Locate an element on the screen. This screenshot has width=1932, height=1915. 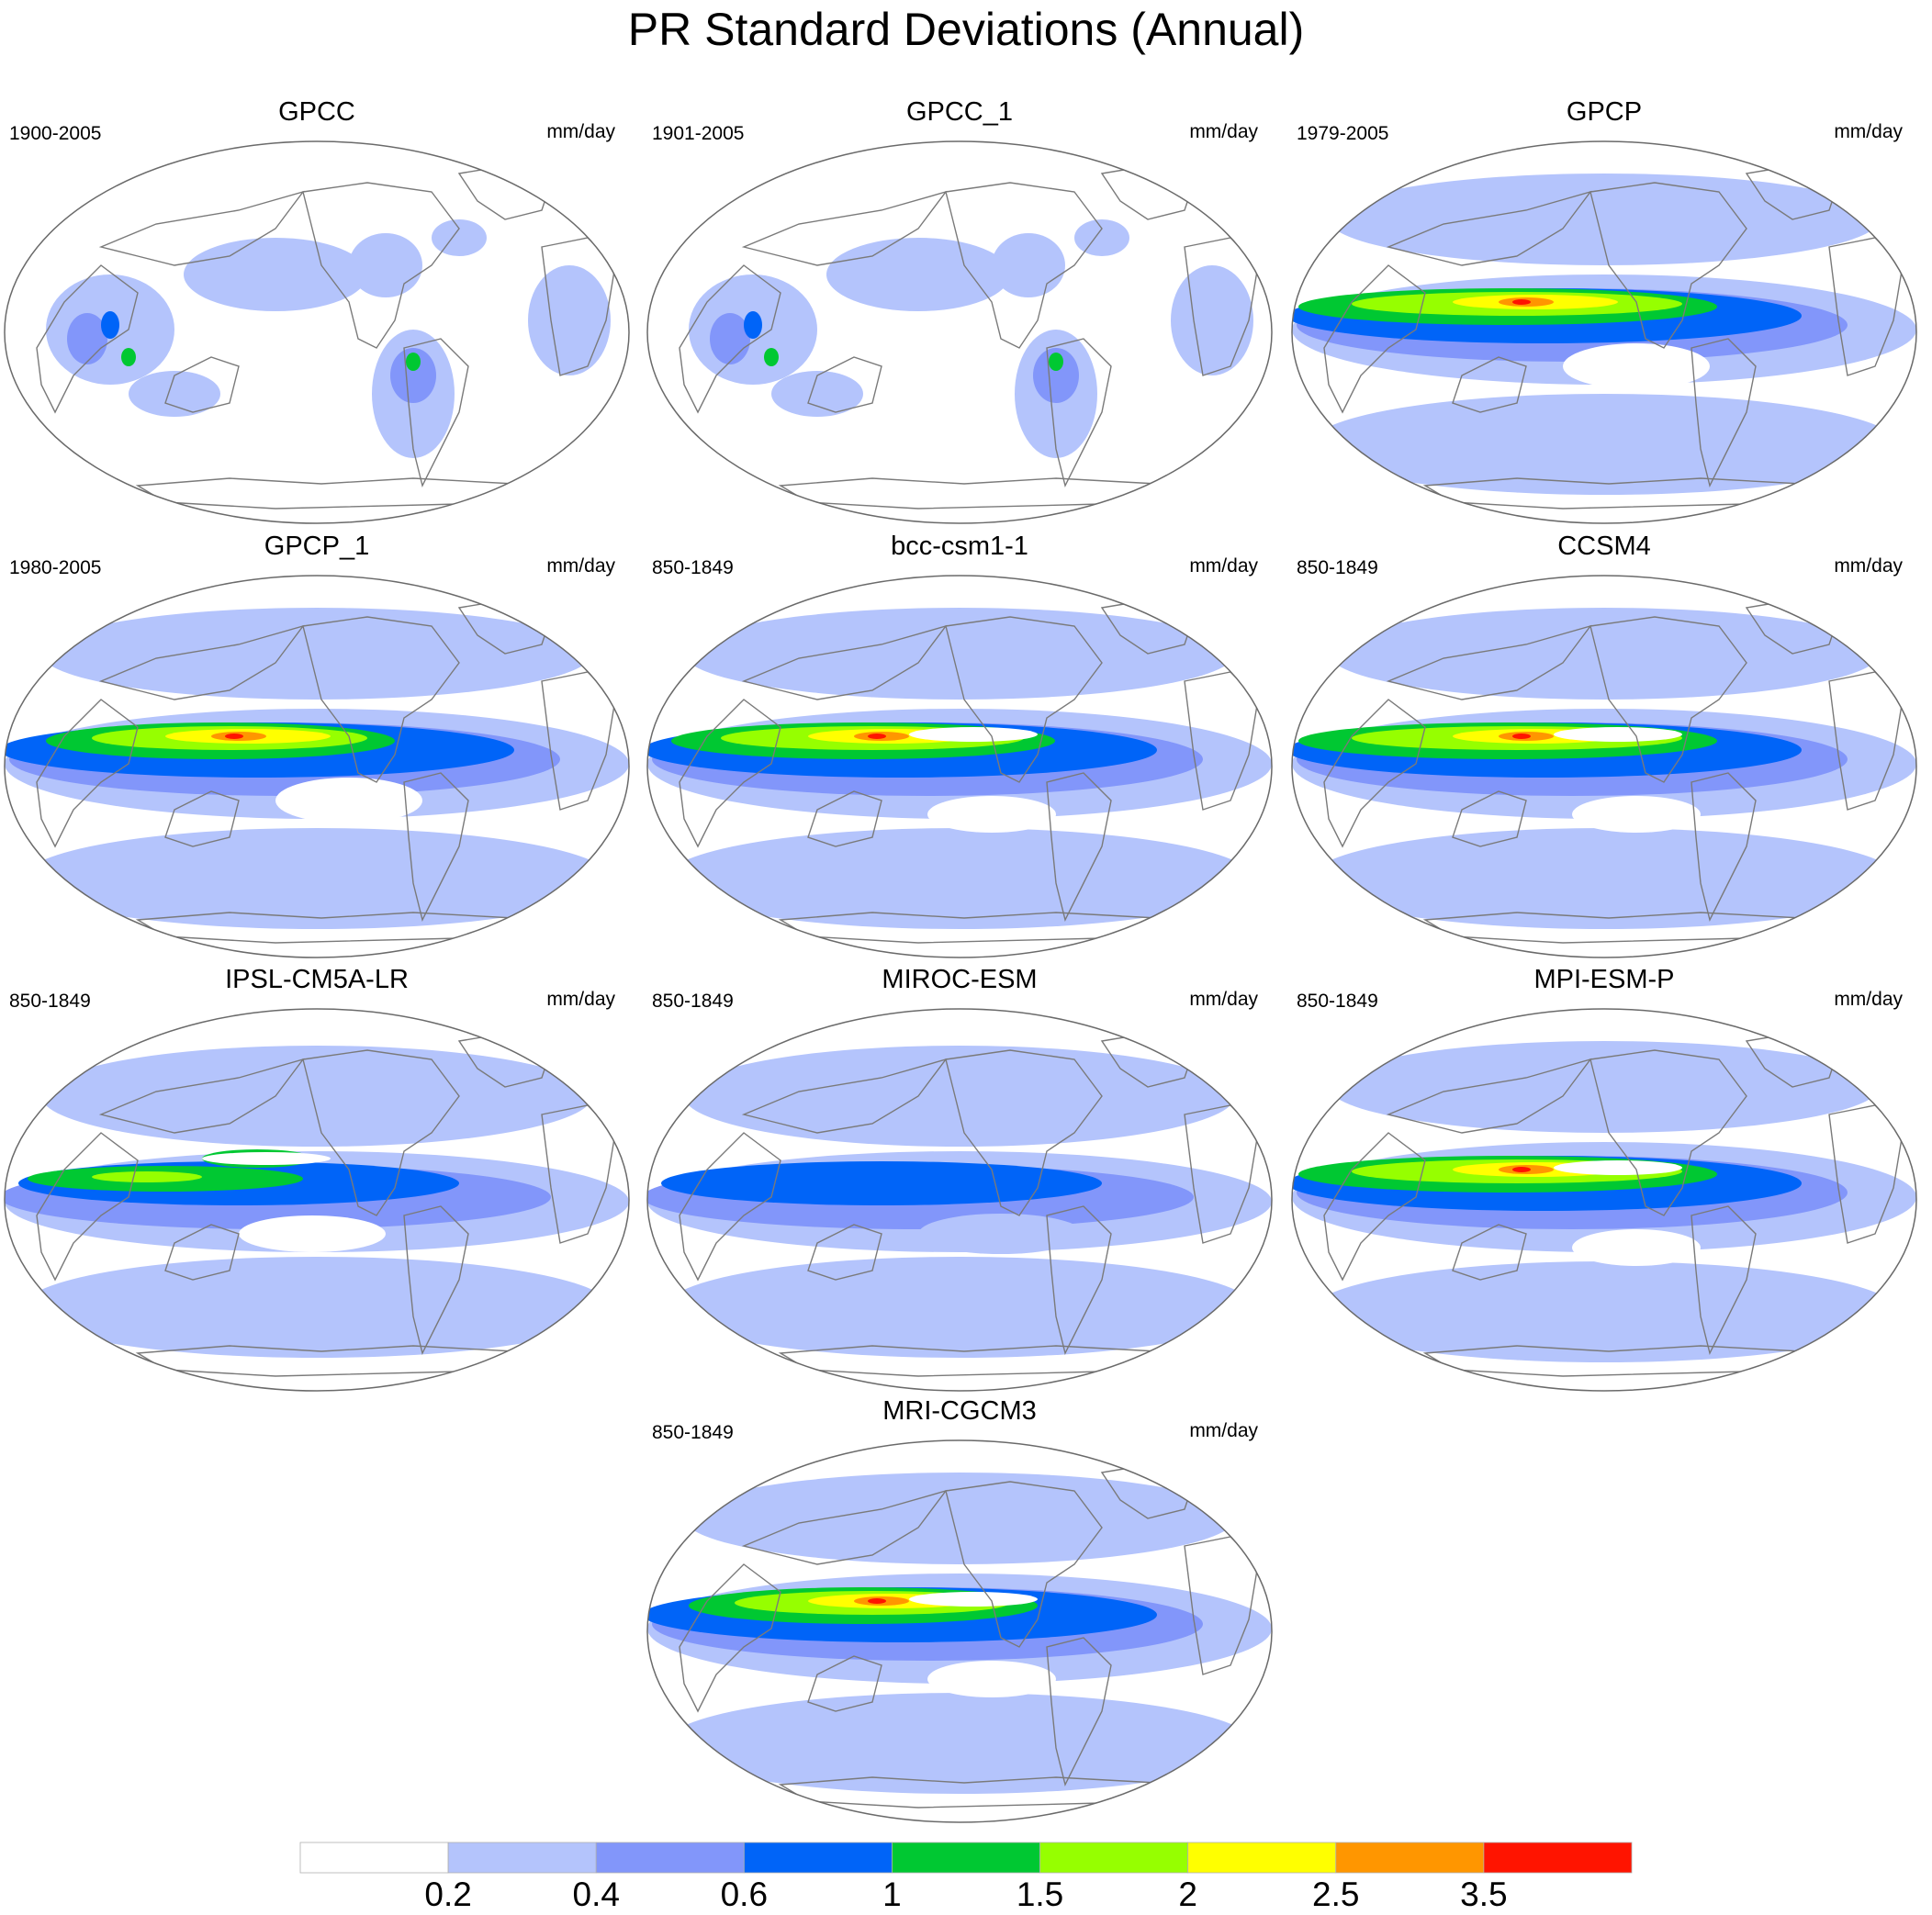
map-panel: MIROC-ESM 850-1849 mm/day is located at coordinates (959, 1179).